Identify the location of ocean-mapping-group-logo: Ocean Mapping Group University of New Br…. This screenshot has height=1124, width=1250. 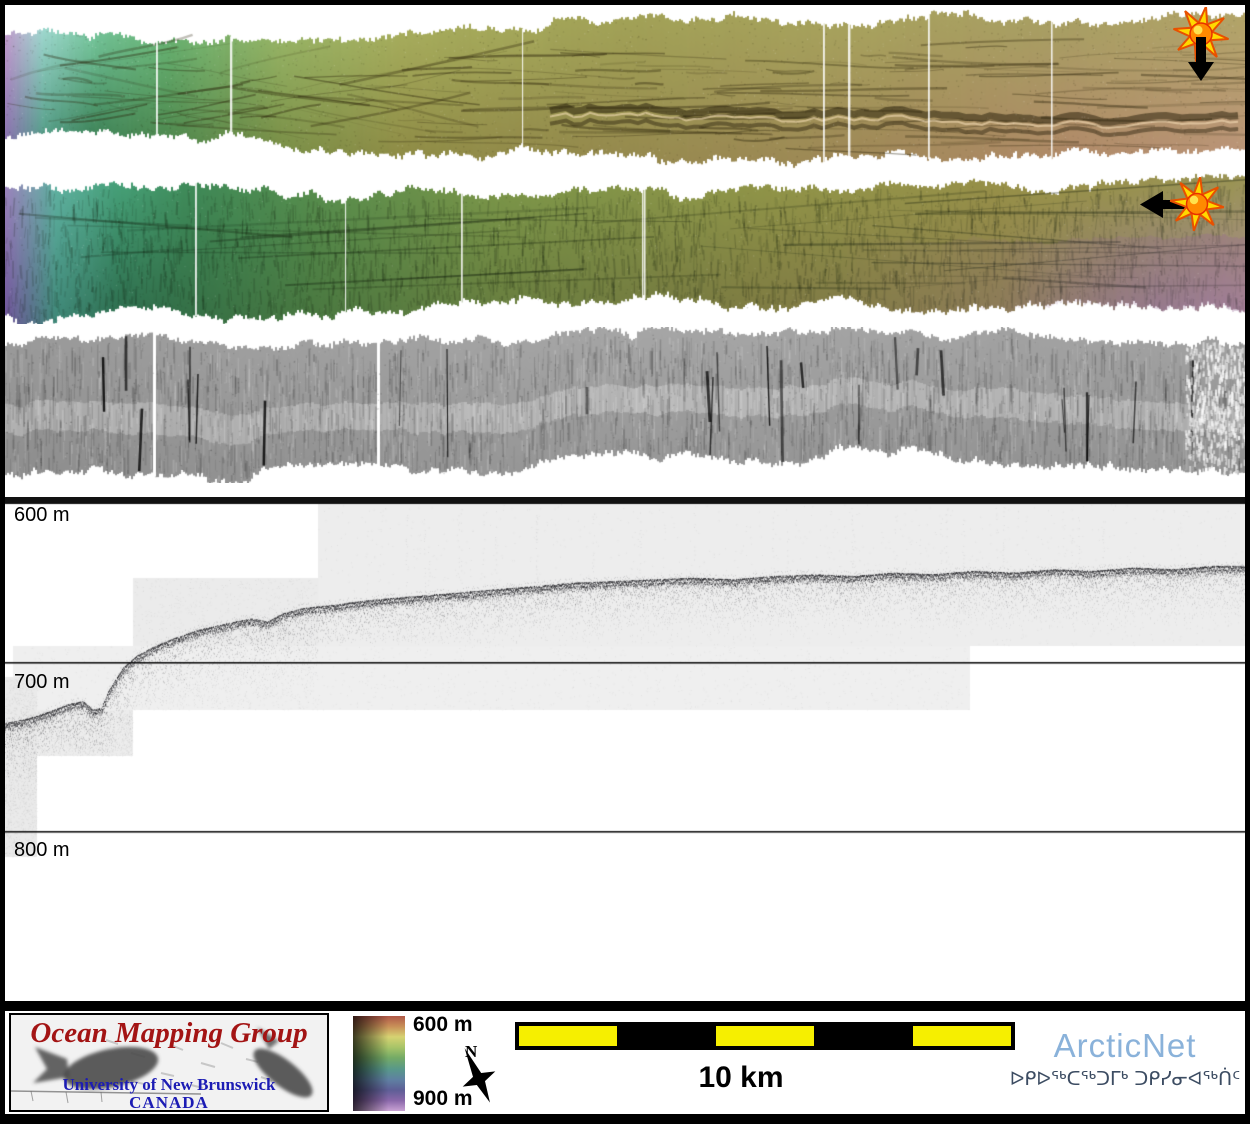
(169, 1062).